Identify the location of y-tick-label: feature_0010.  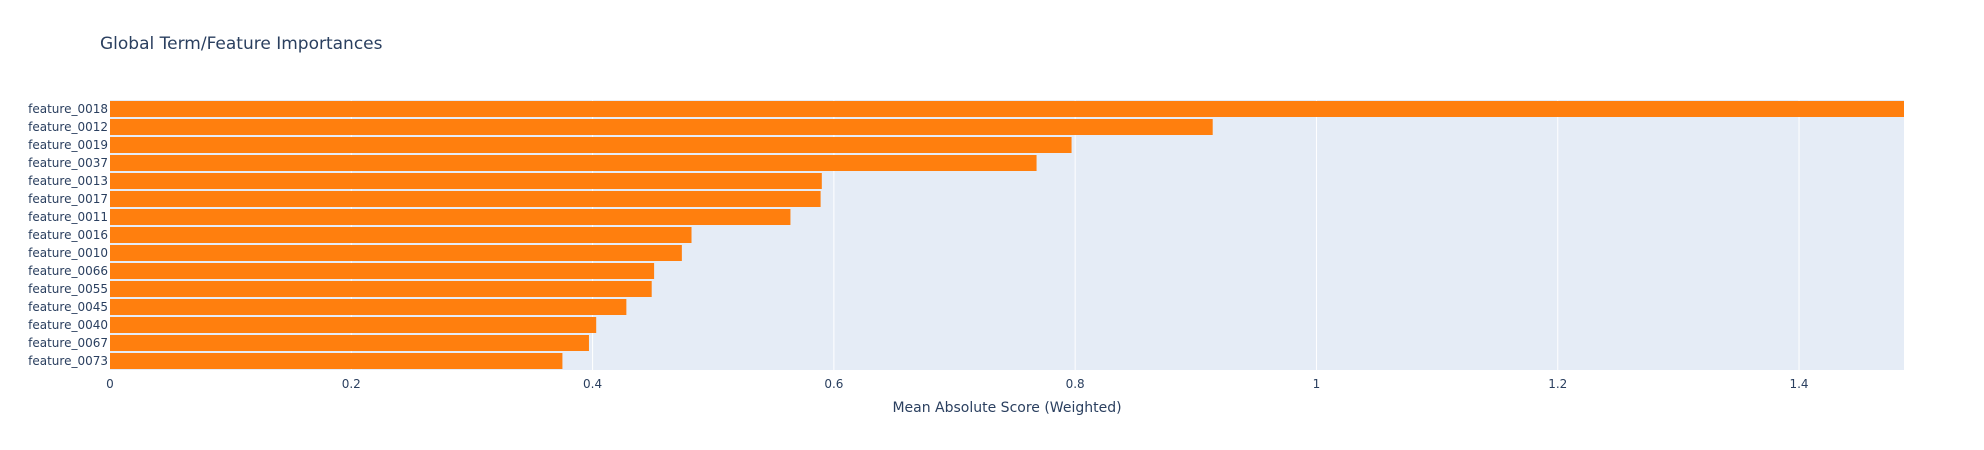
(68, 253).